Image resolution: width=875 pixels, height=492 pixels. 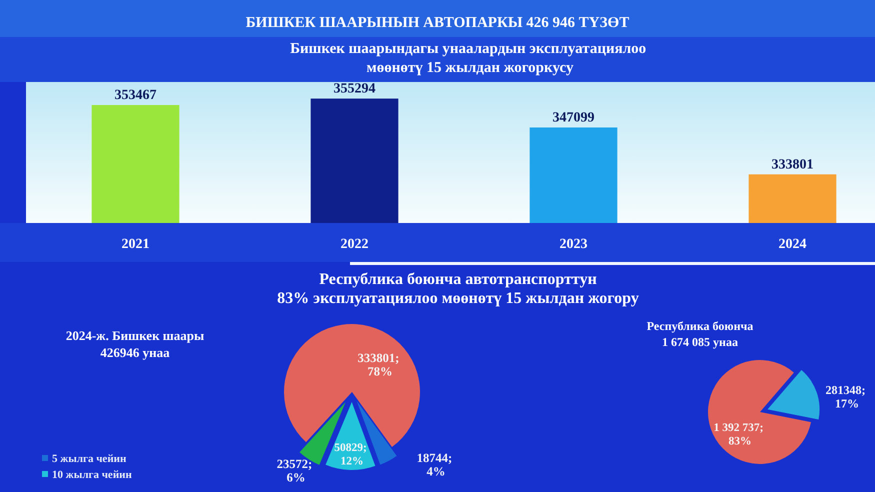 I want to click on data-label: 1 392 737; 83%, so click(x=740, y=435).